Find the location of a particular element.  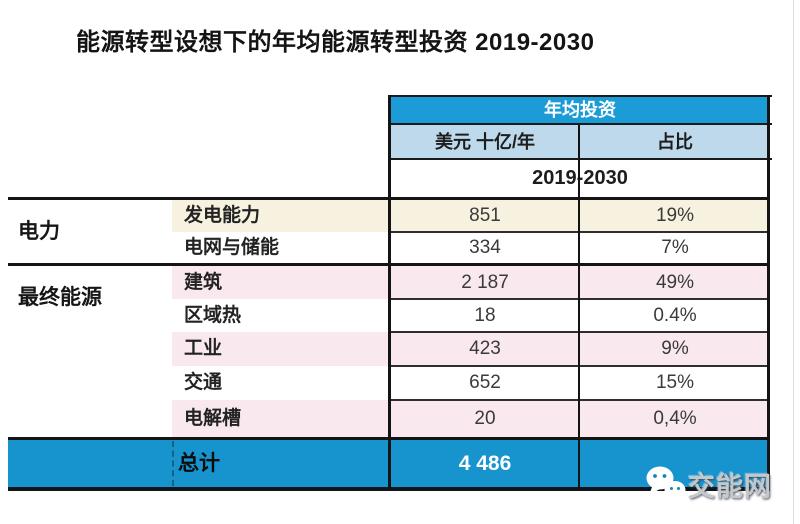

group-label-power: 电力 is located at coordinates (90, 231).